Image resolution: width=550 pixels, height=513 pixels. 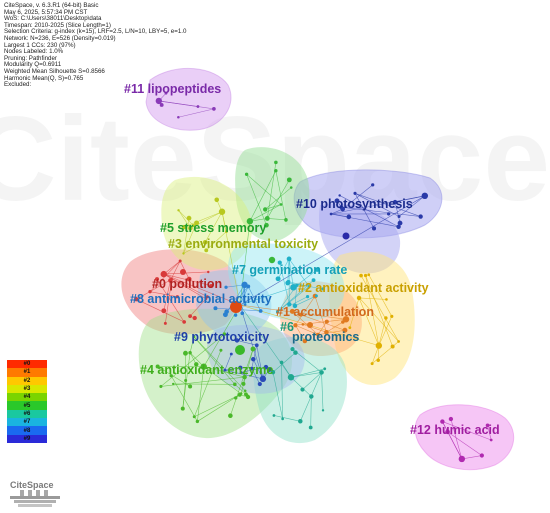 What do you see at coordinates (325, 337) in the screenshot?
I see `cluster-label-proteomics: proteomics` at bounding box center [325, 337].